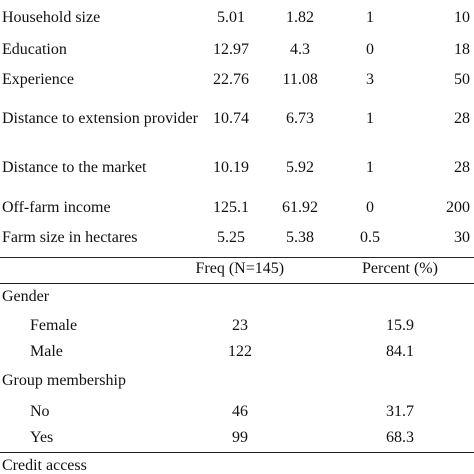 The image size is (474, 474). I want to click on column-header: Percent (%), so click(400, 268).